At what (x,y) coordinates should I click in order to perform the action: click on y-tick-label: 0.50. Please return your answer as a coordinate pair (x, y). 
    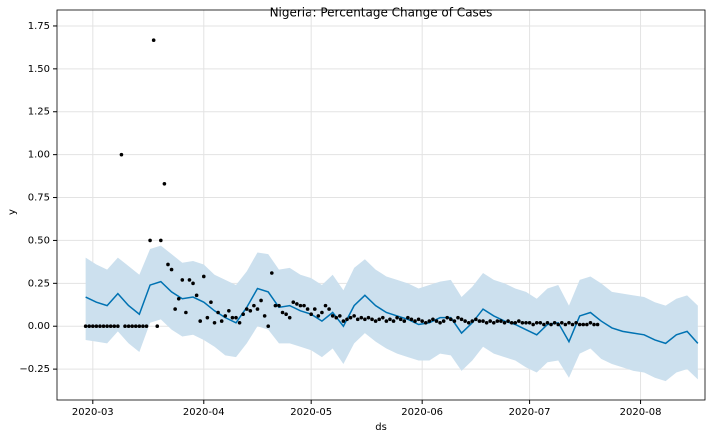
    Looking at the image, I should click on (39, 240).